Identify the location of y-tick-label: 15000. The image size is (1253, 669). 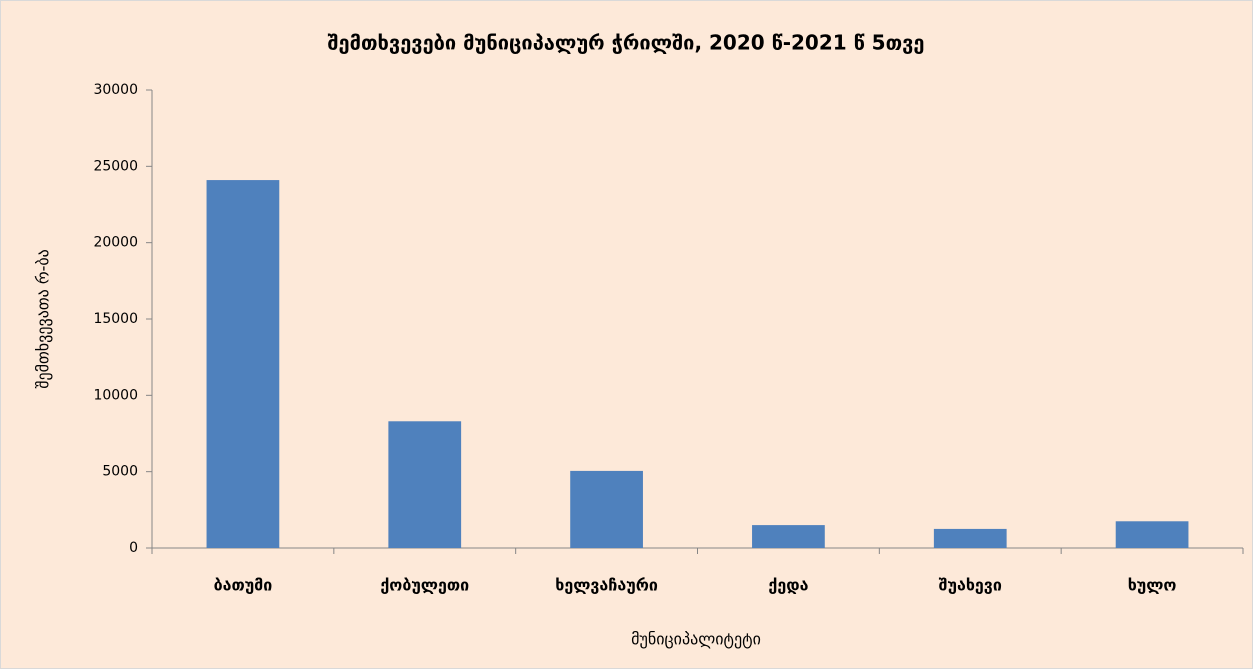
(115, 319).